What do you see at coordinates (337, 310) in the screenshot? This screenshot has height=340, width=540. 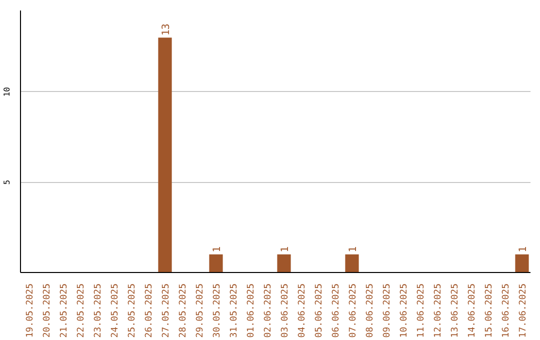 I see `x-tick-label: 06.06.2025` at bounding box center [337, 310].